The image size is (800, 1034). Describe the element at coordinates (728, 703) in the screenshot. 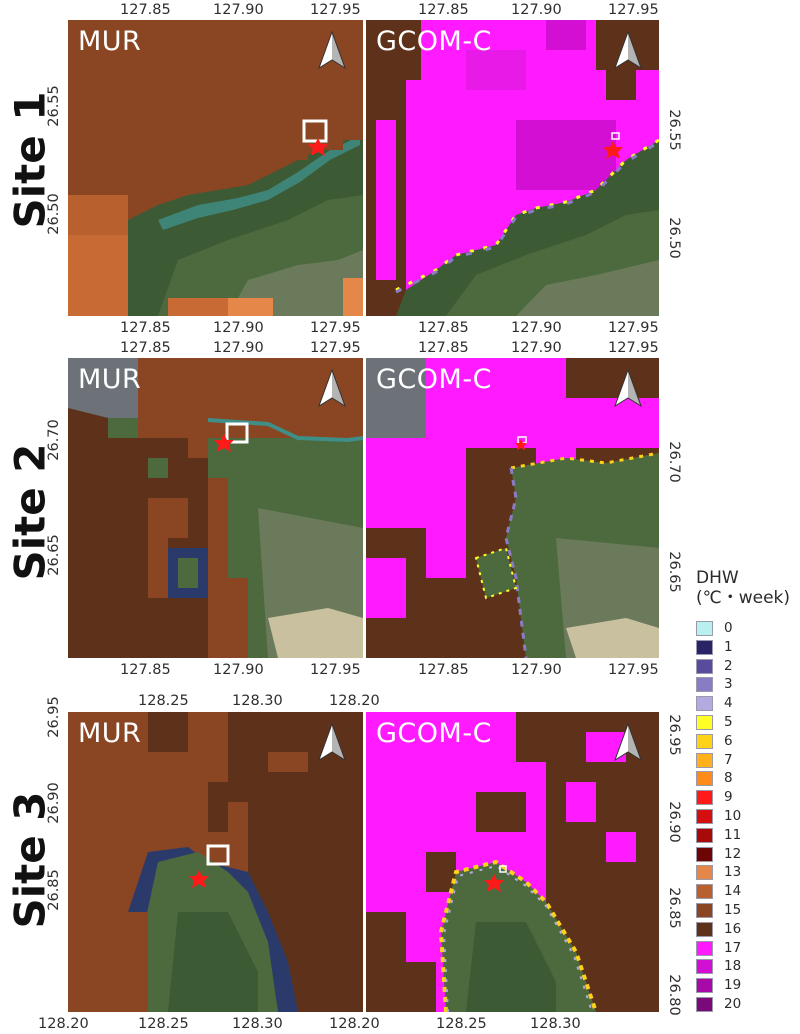

I see `legend-label: 4` at that location.